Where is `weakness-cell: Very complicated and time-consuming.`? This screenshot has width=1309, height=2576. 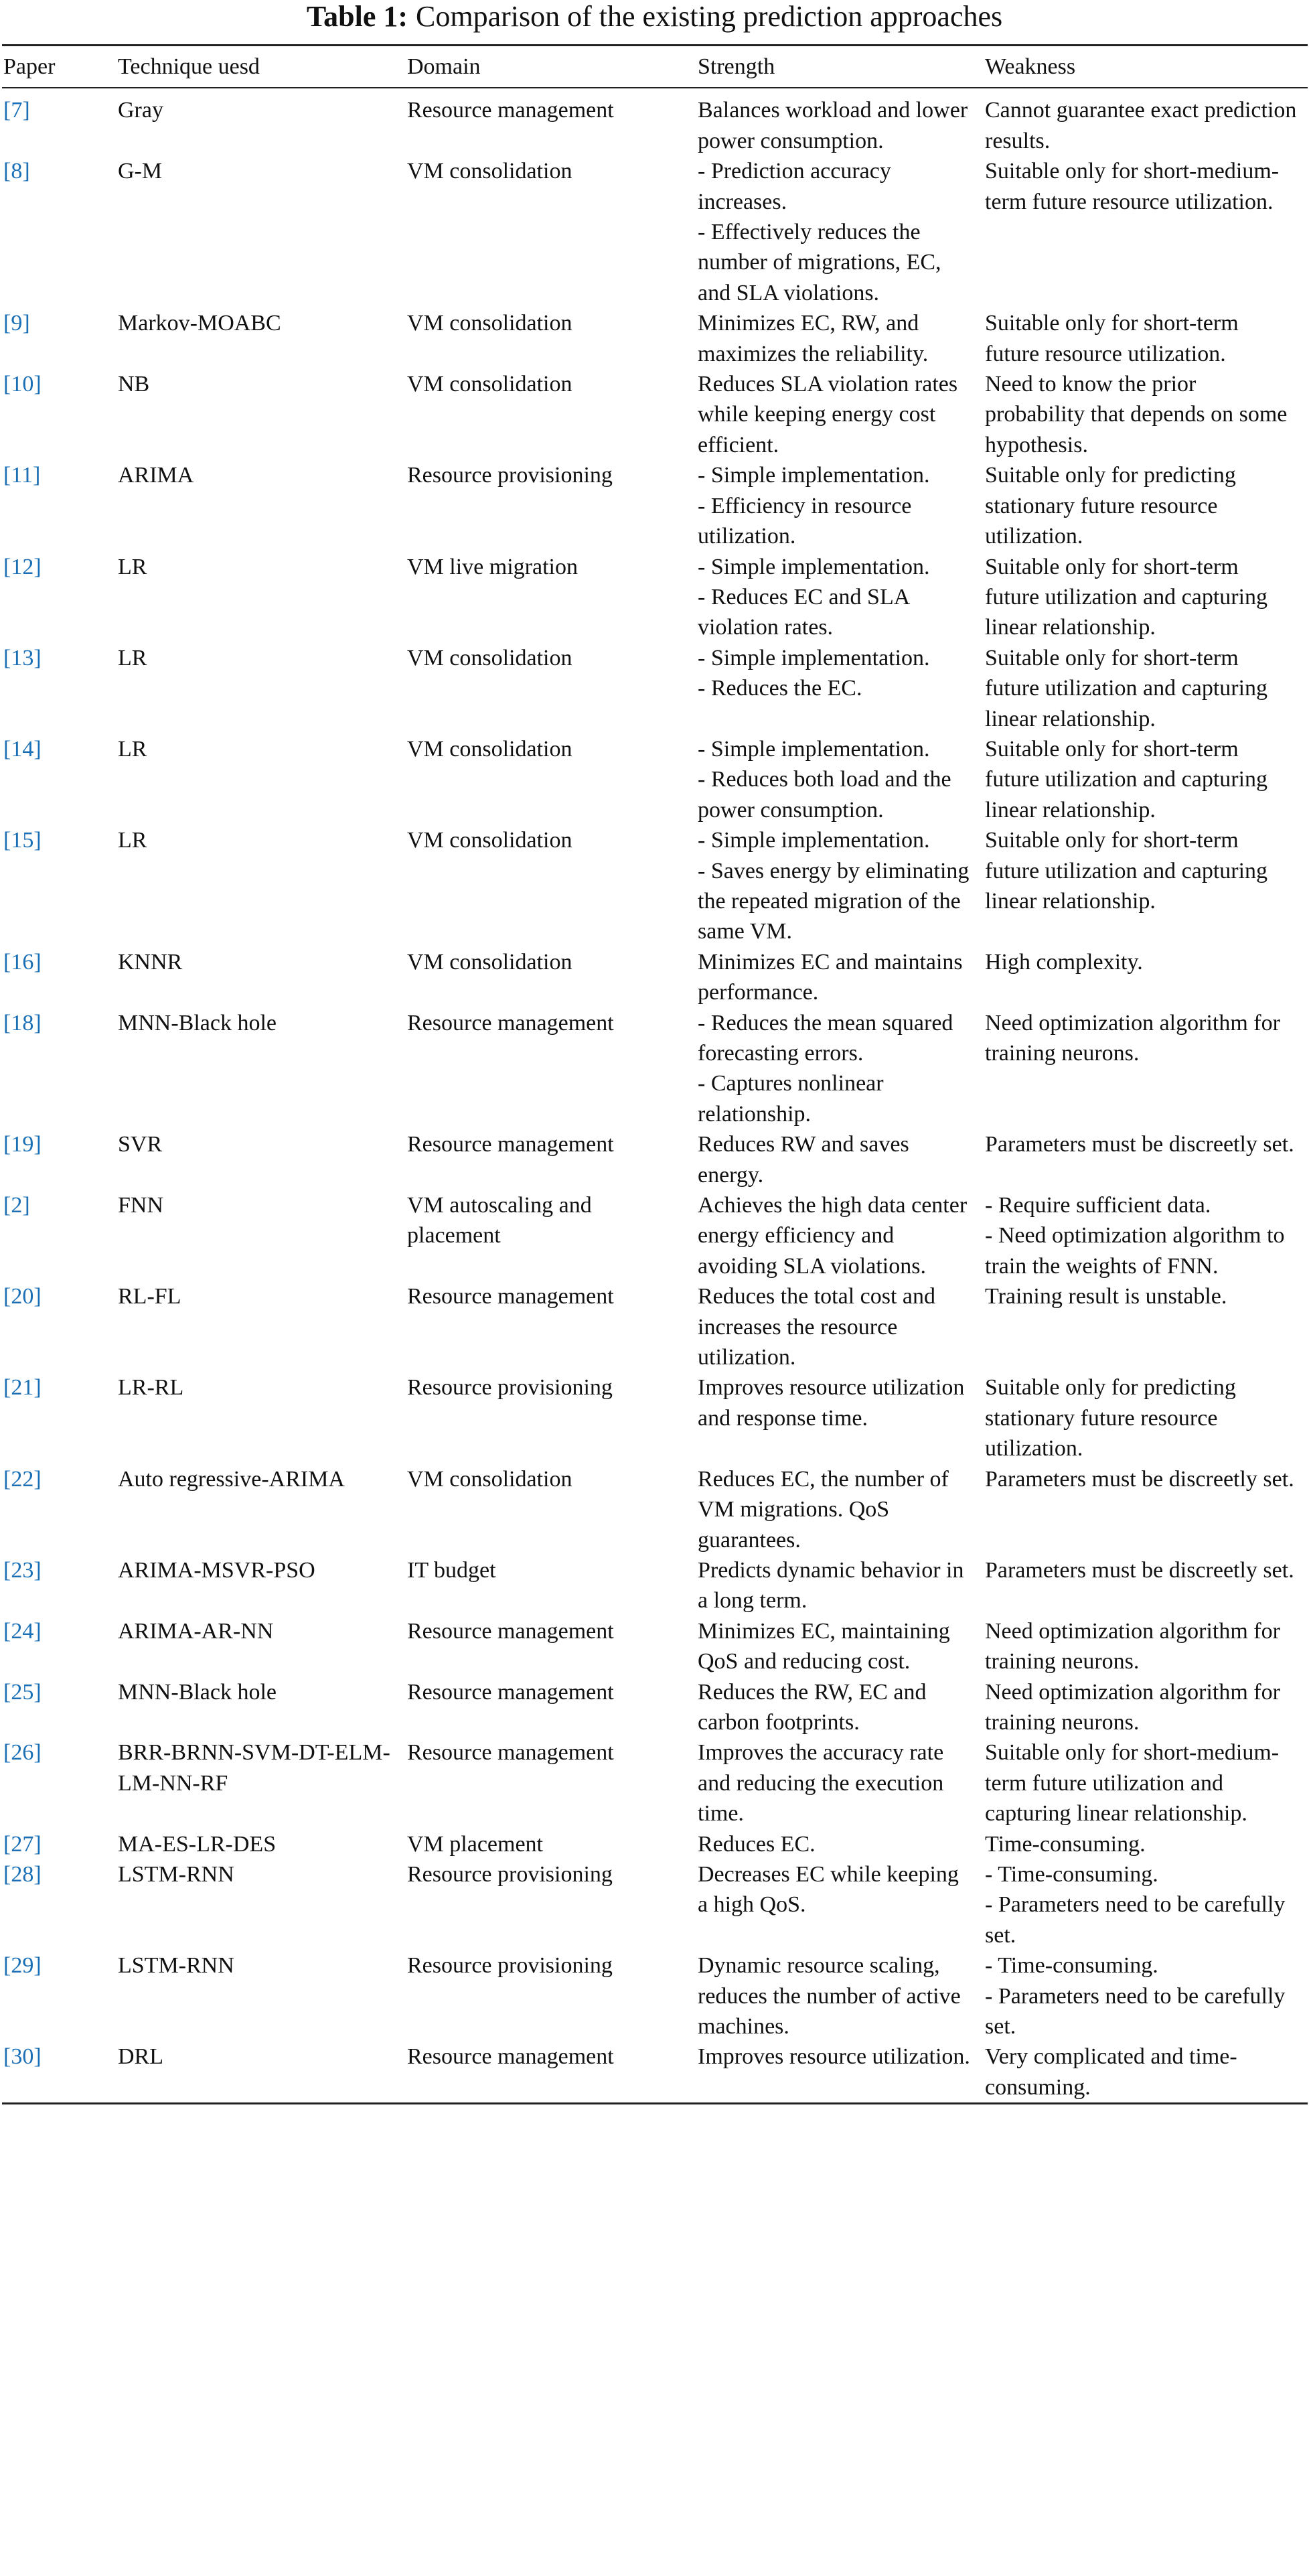 weakness-cell: Very complicated and time-consuming. is located at coordinates (1146, 2073).